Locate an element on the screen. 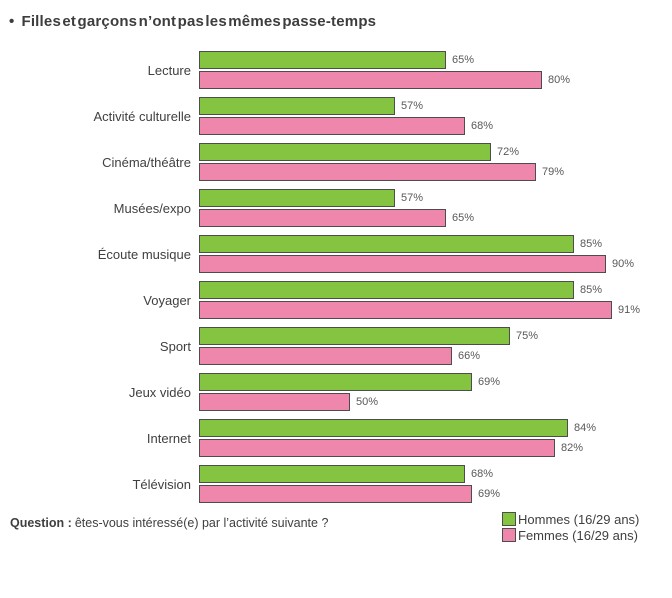 The width and height of the screenshot is (672, 598). category-row: Musées/expo 57% 65% is located at coordinates (336, 212).